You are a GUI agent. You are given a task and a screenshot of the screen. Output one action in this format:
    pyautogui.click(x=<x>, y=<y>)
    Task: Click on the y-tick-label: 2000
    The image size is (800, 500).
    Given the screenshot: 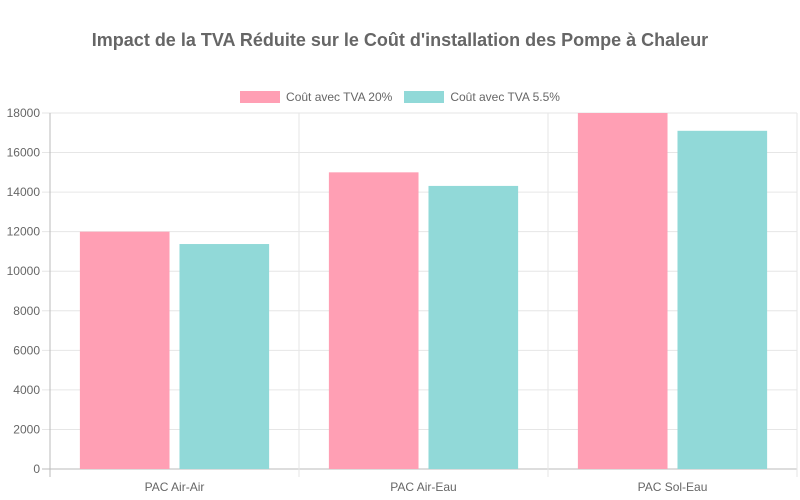 What is the action you would take?
    pyautogui.click(x=26, y=429)
    